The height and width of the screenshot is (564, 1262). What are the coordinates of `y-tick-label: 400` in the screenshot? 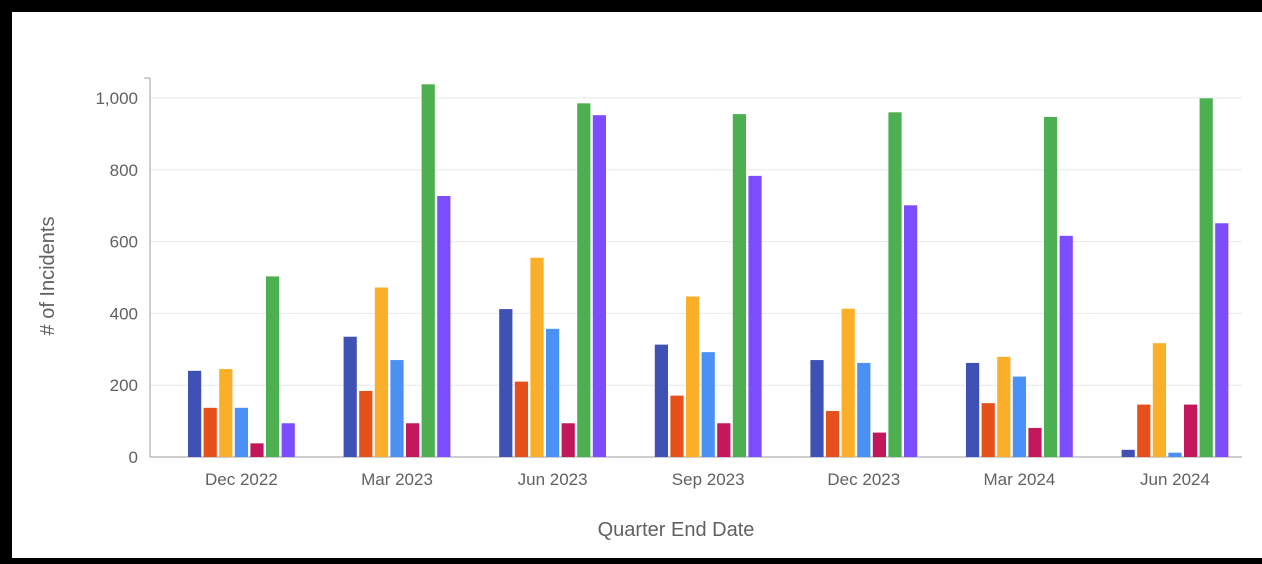 It's located at (124, 313).